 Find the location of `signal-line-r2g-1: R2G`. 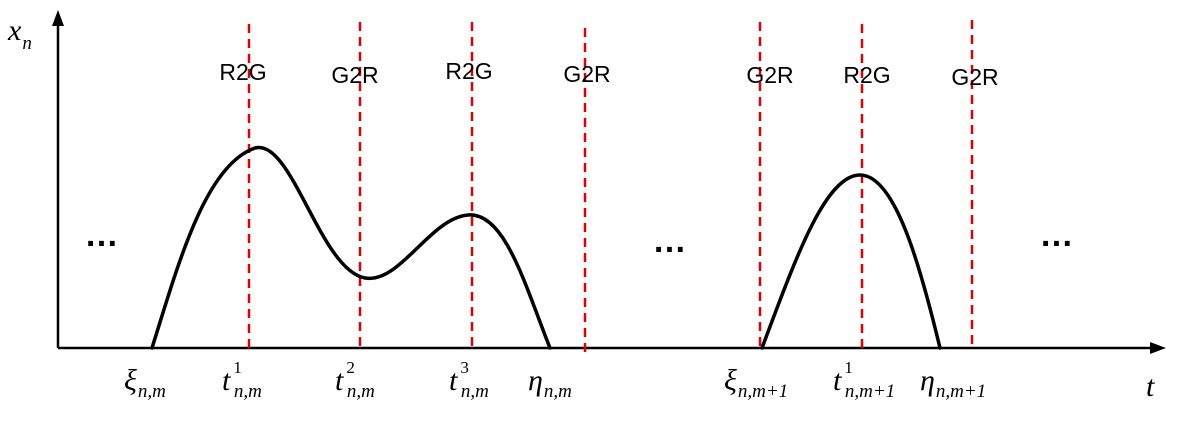

signal-line-r2g-1: R2G is located at coordinates (243, 186).